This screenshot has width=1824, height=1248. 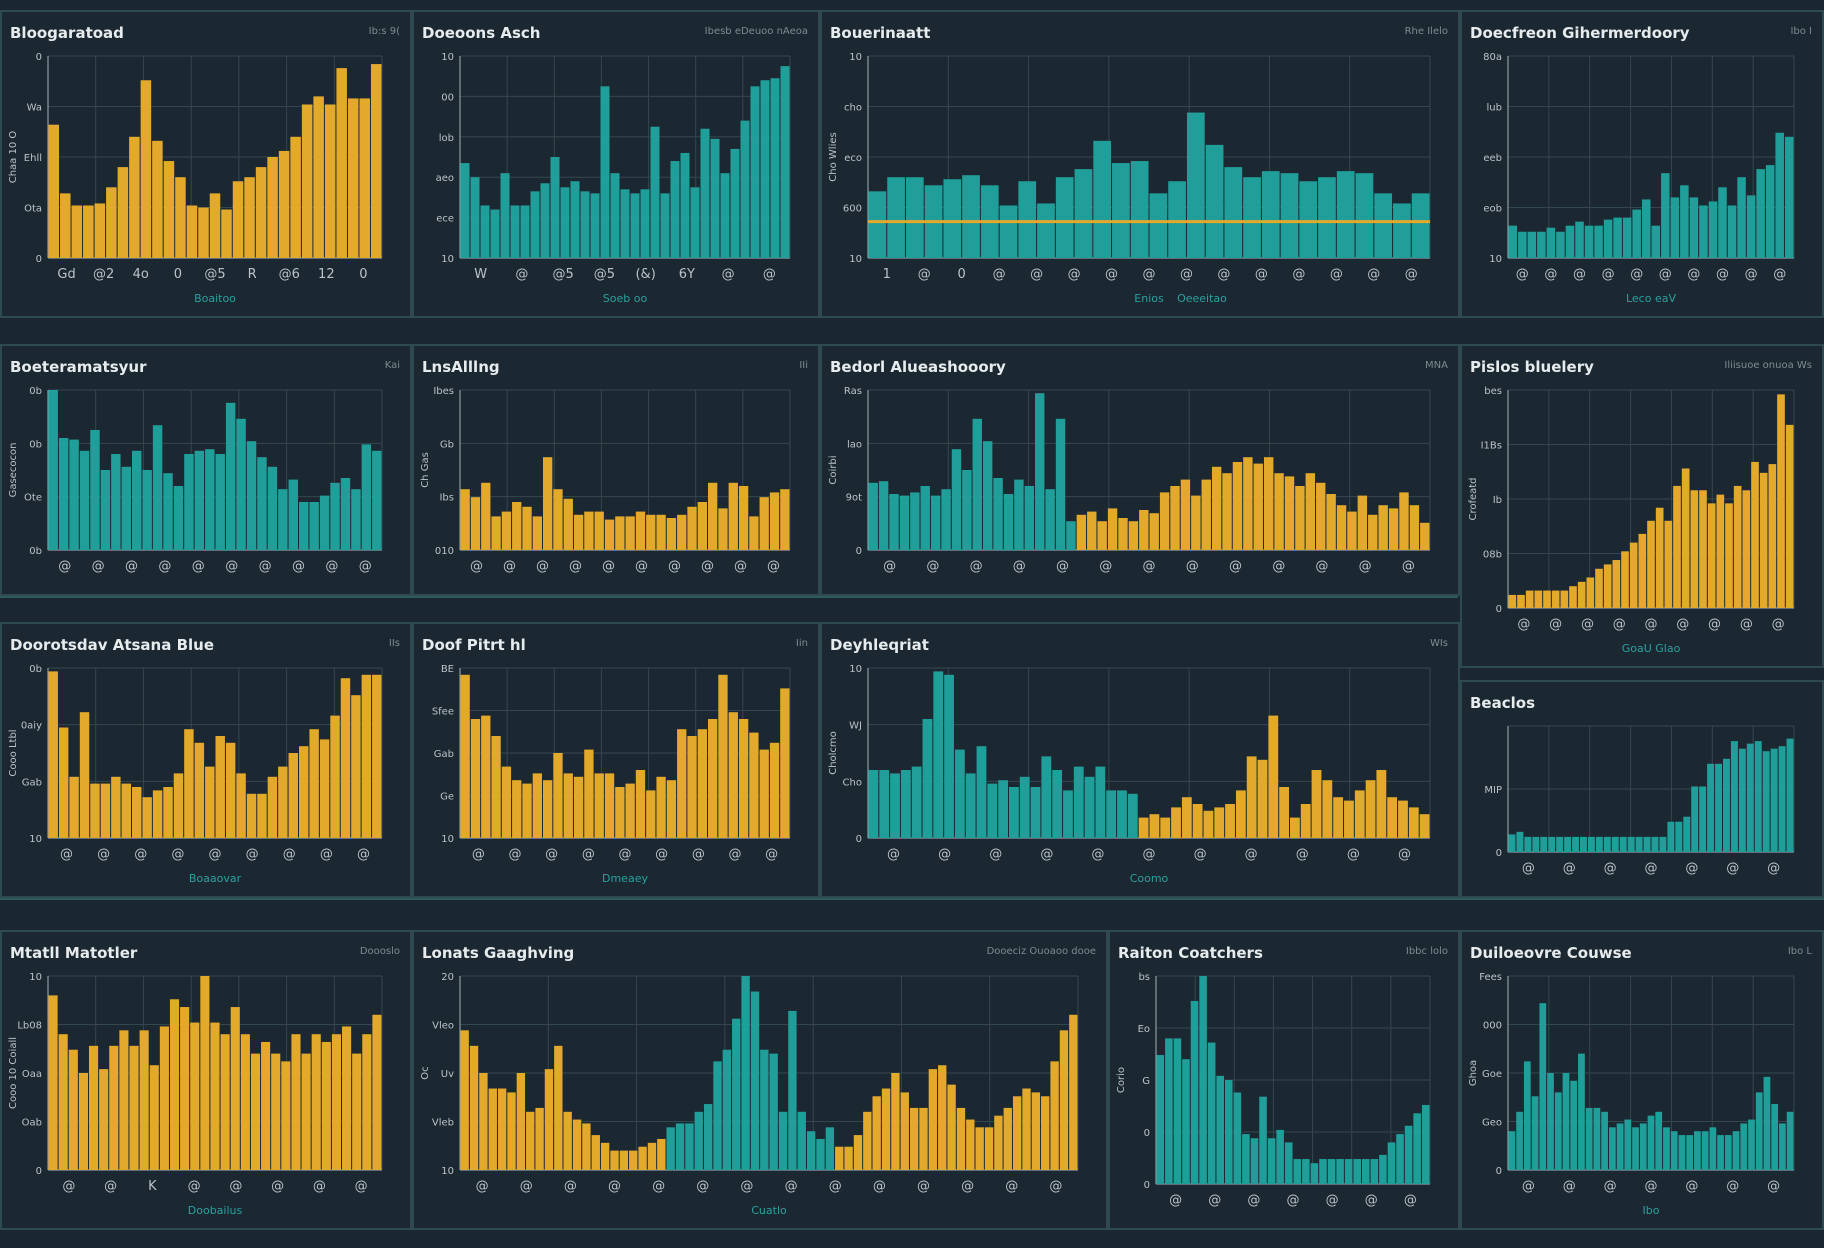 I want to click on y-tick-label: I1Bs, so click(x=1491, y=446).